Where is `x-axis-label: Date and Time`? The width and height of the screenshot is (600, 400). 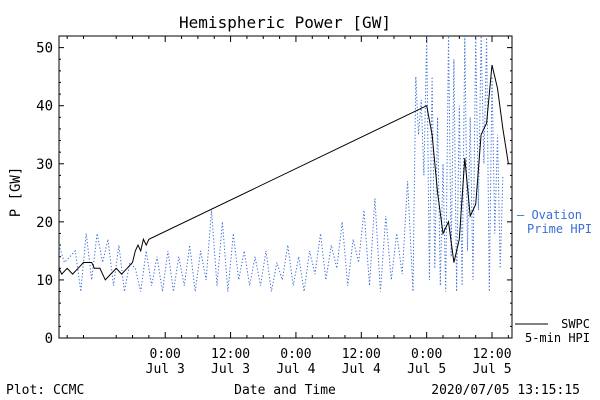 x-axis-label: Date and Time is located at coordinates (285, 390).